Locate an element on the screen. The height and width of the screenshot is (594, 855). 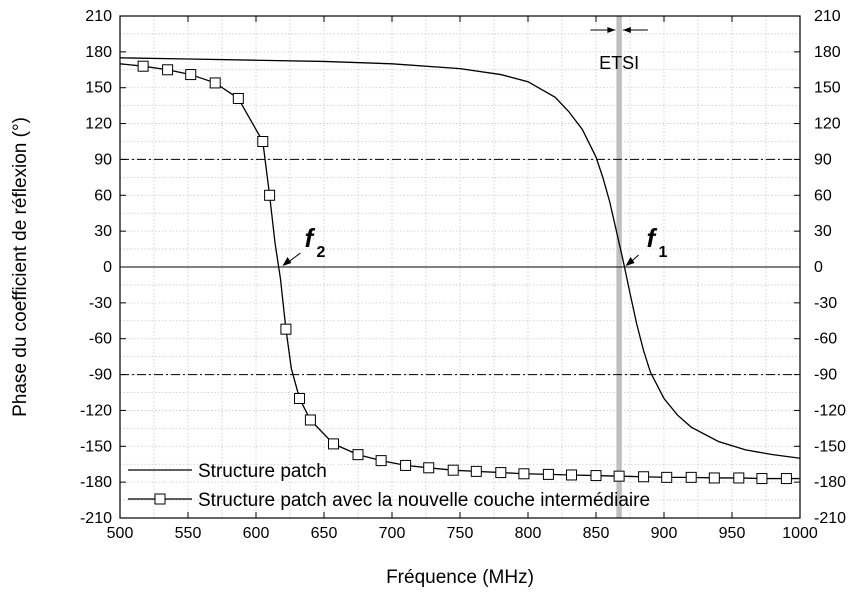
etsi-arrowhead-left is located at coordinates (611, 30).